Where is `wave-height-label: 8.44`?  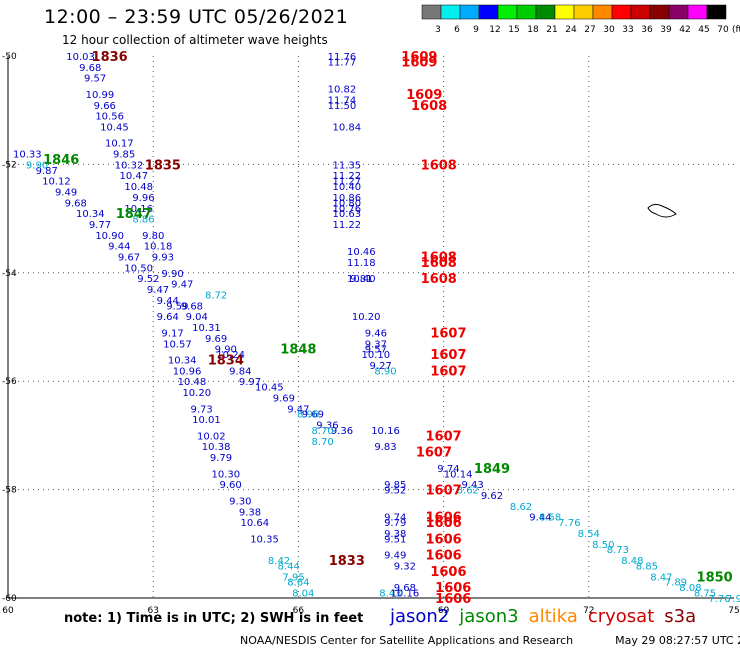 wave-height-label: 8.44 is located at coordinates (289, 566).